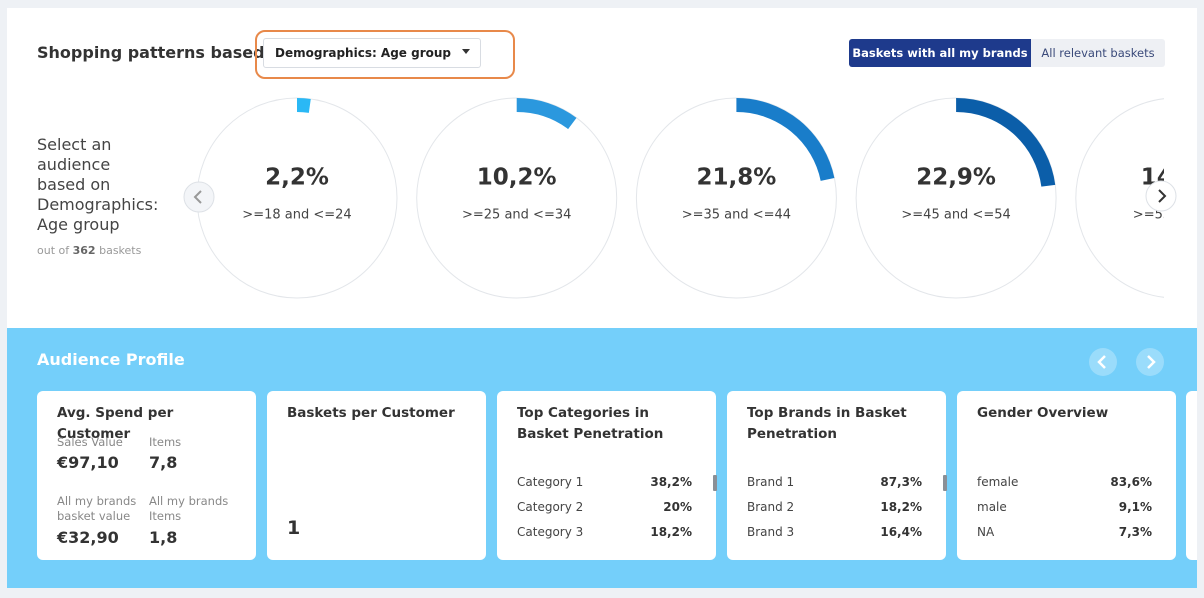  Describe the element at coordinates (1135, 532) in the screenshot. I see `row-value: 7,3%` at that location.